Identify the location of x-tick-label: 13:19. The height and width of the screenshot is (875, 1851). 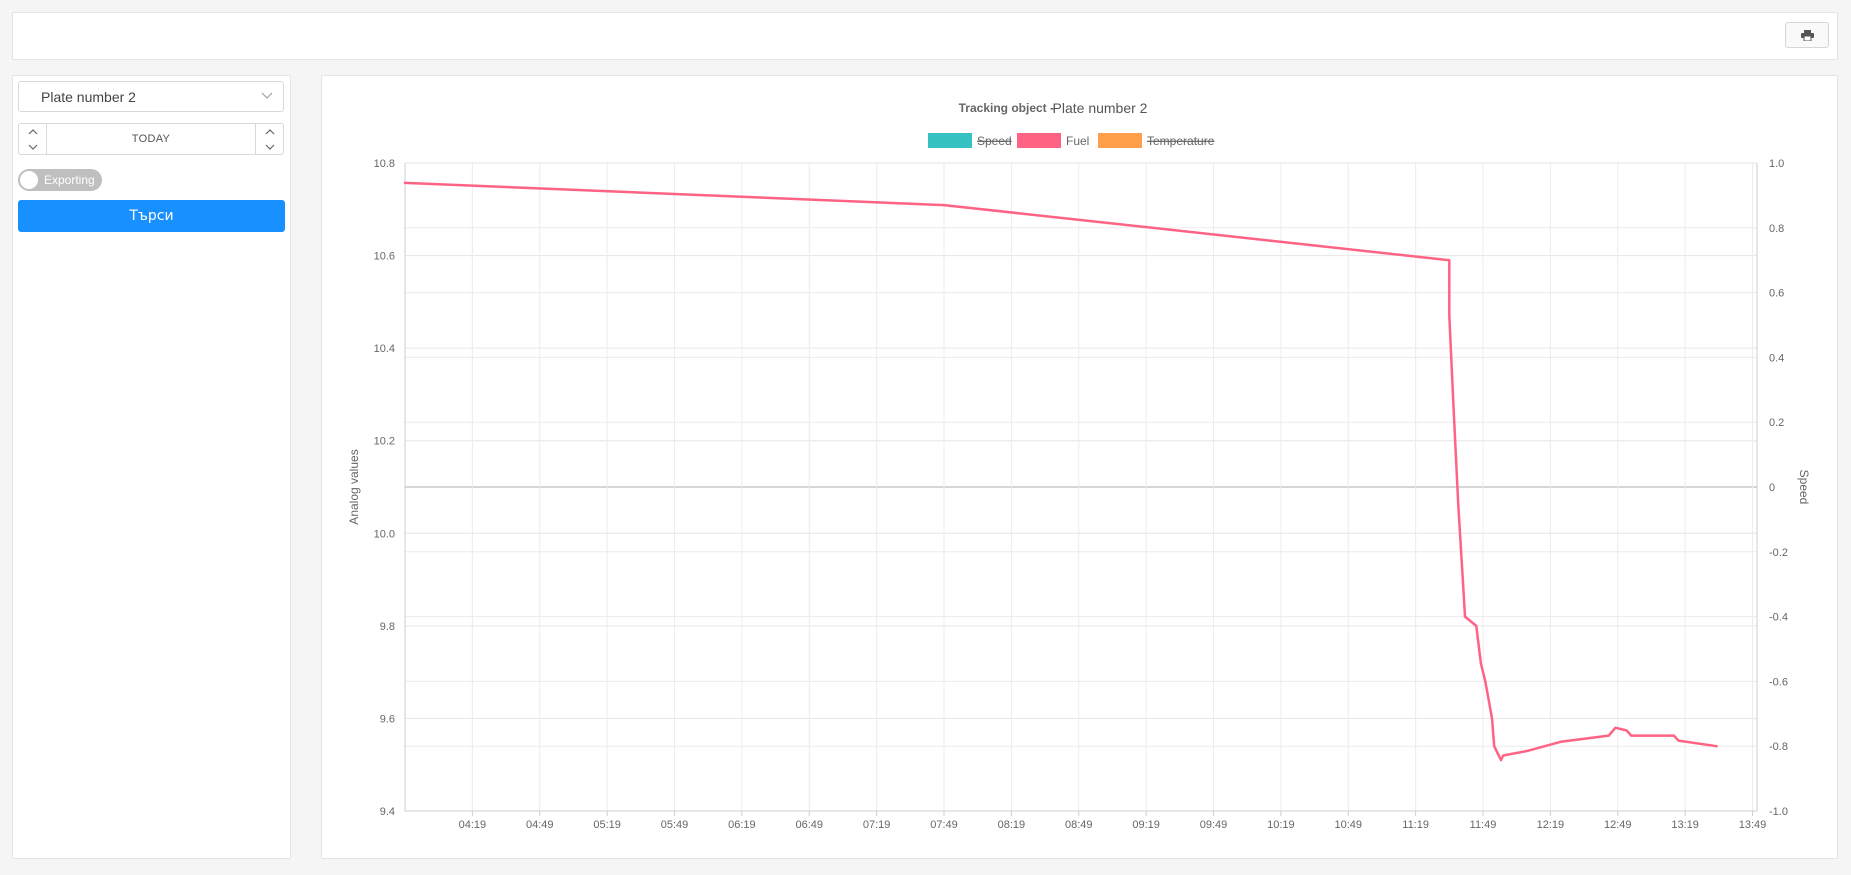
(1685, 825).